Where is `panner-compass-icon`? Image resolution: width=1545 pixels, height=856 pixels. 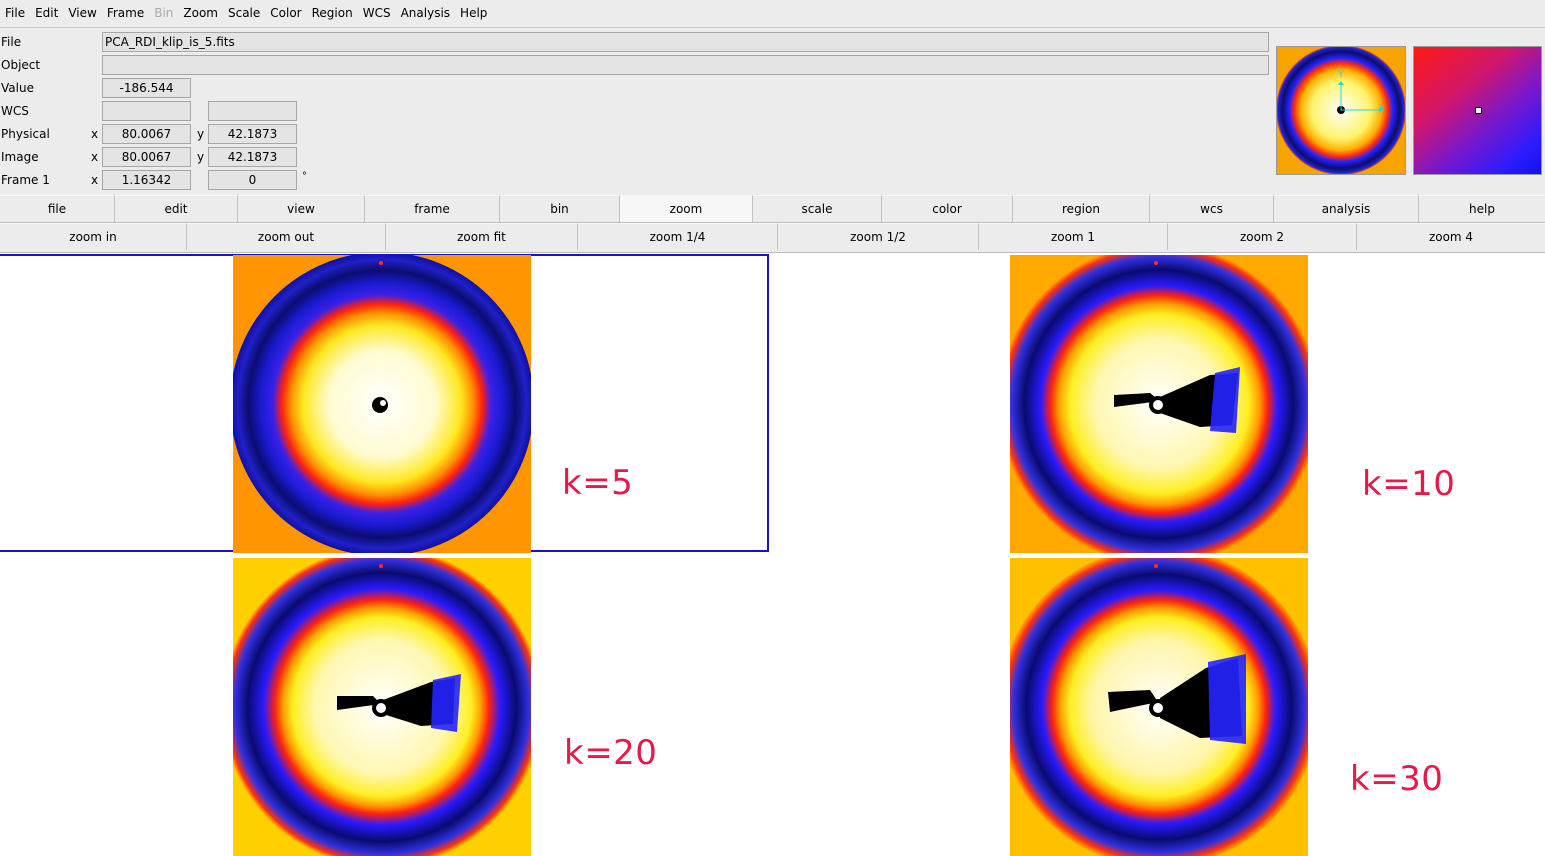 panner-compass-icon is located at coordinates (1360, 97).